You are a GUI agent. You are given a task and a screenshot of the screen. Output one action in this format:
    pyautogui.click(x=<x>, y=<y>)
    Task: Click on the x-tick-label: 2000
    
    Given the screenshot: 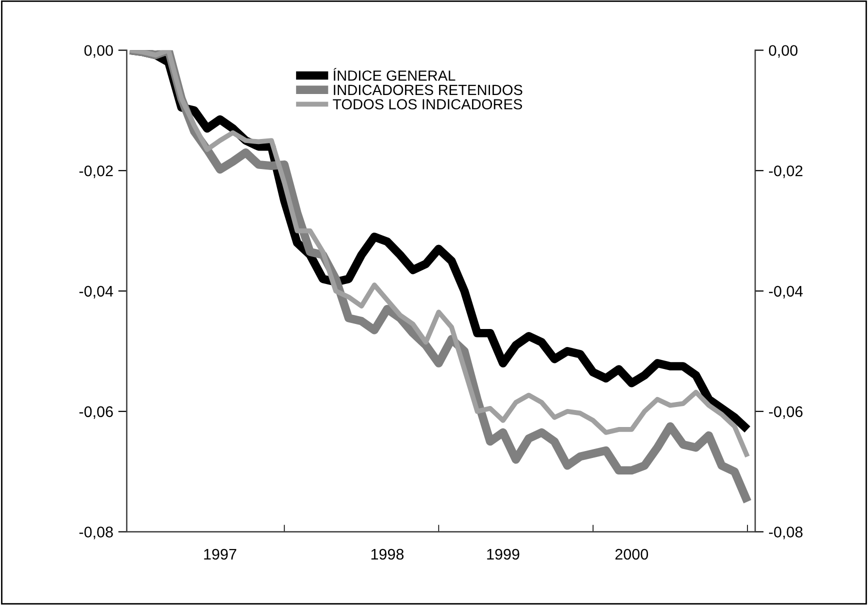 What is the action you would take?
    pyautogui.click(x=631, y=554)
    